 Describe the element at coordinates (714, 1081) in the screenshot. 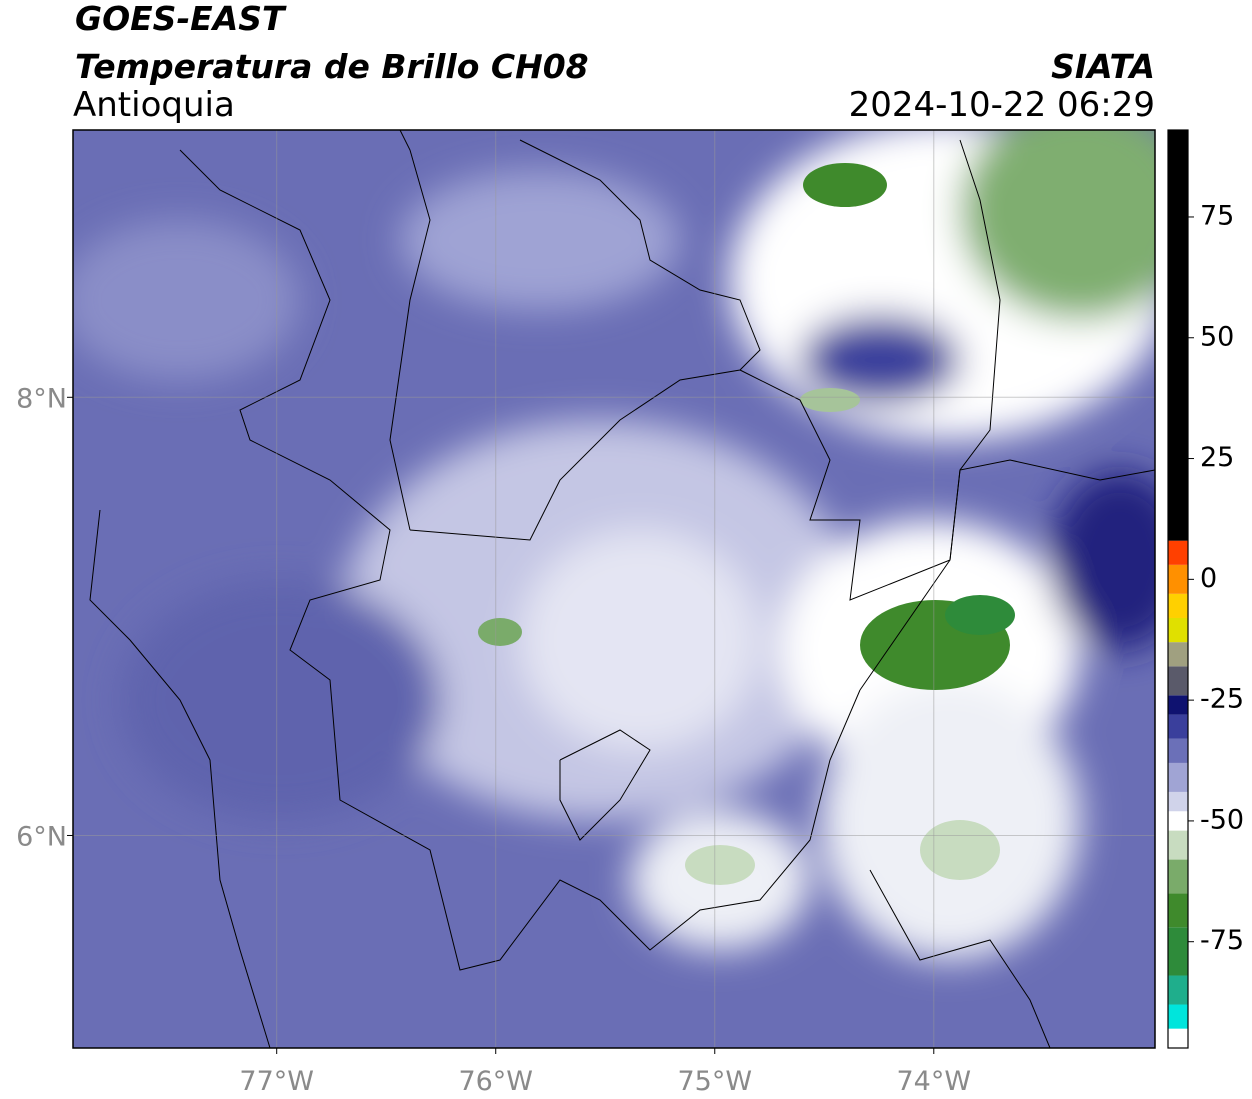

I see `x-tick-label: 75°W` at that location.